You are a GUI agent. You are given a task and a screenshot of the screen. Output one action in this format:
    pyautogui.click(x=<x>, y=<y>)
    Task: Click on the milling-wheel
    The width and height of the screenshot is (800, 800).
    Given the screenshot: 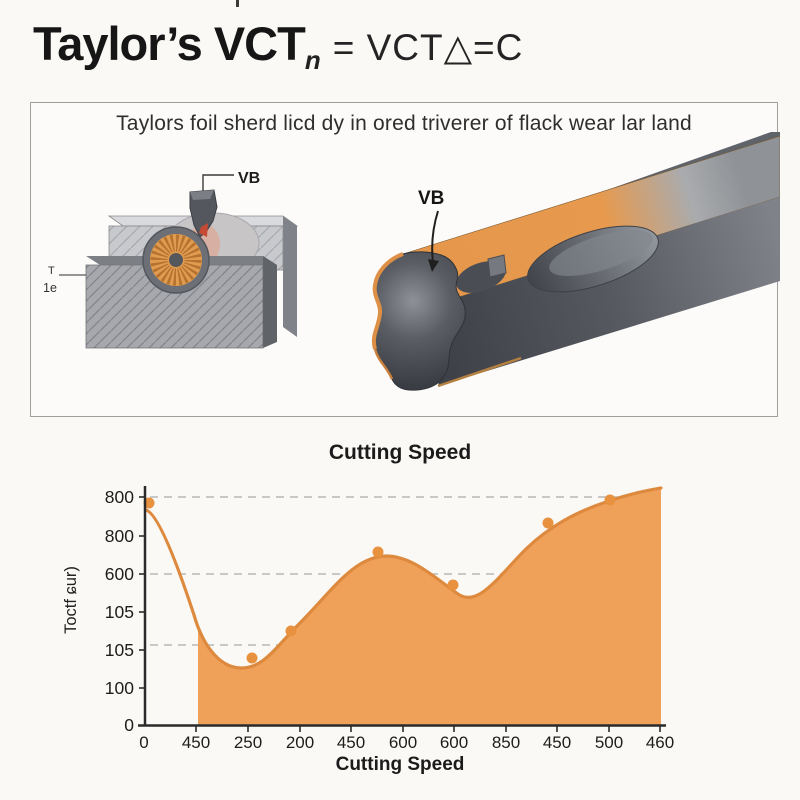 What is the action you would take?
    pyautogui.click(x=176, y=260)
    